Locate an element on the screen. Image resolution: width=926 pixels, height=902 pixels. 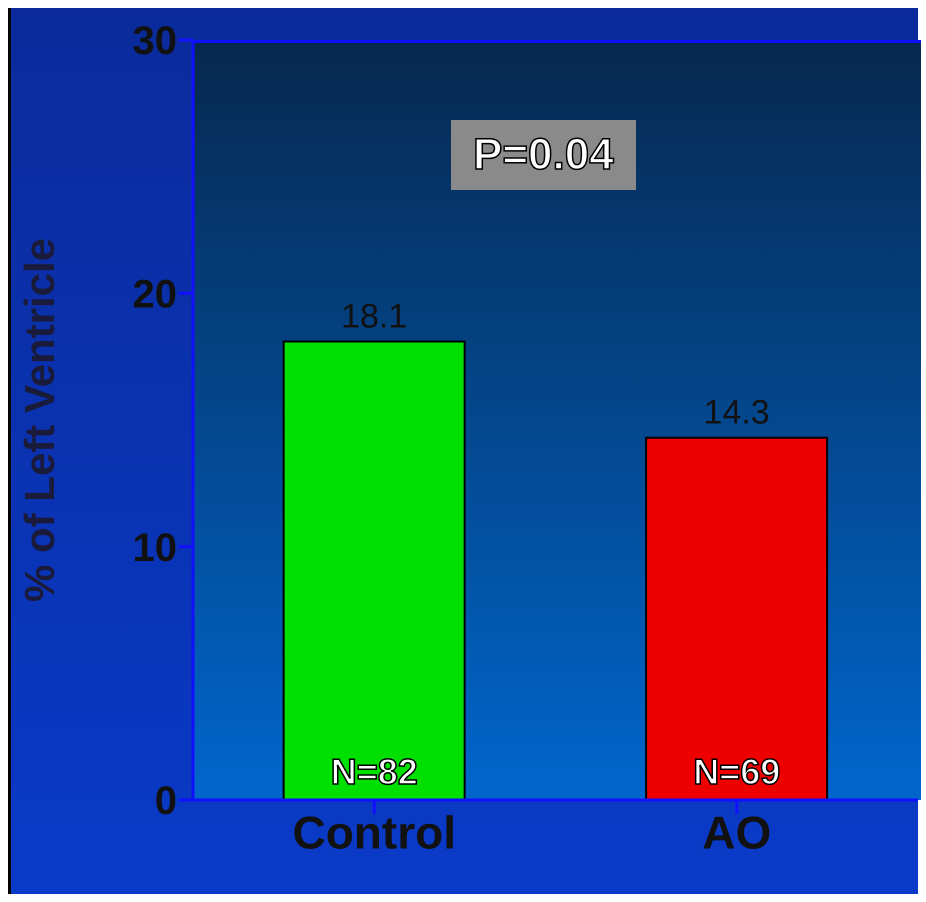
data-label: 18.1 is located at coordinates (374, 316).